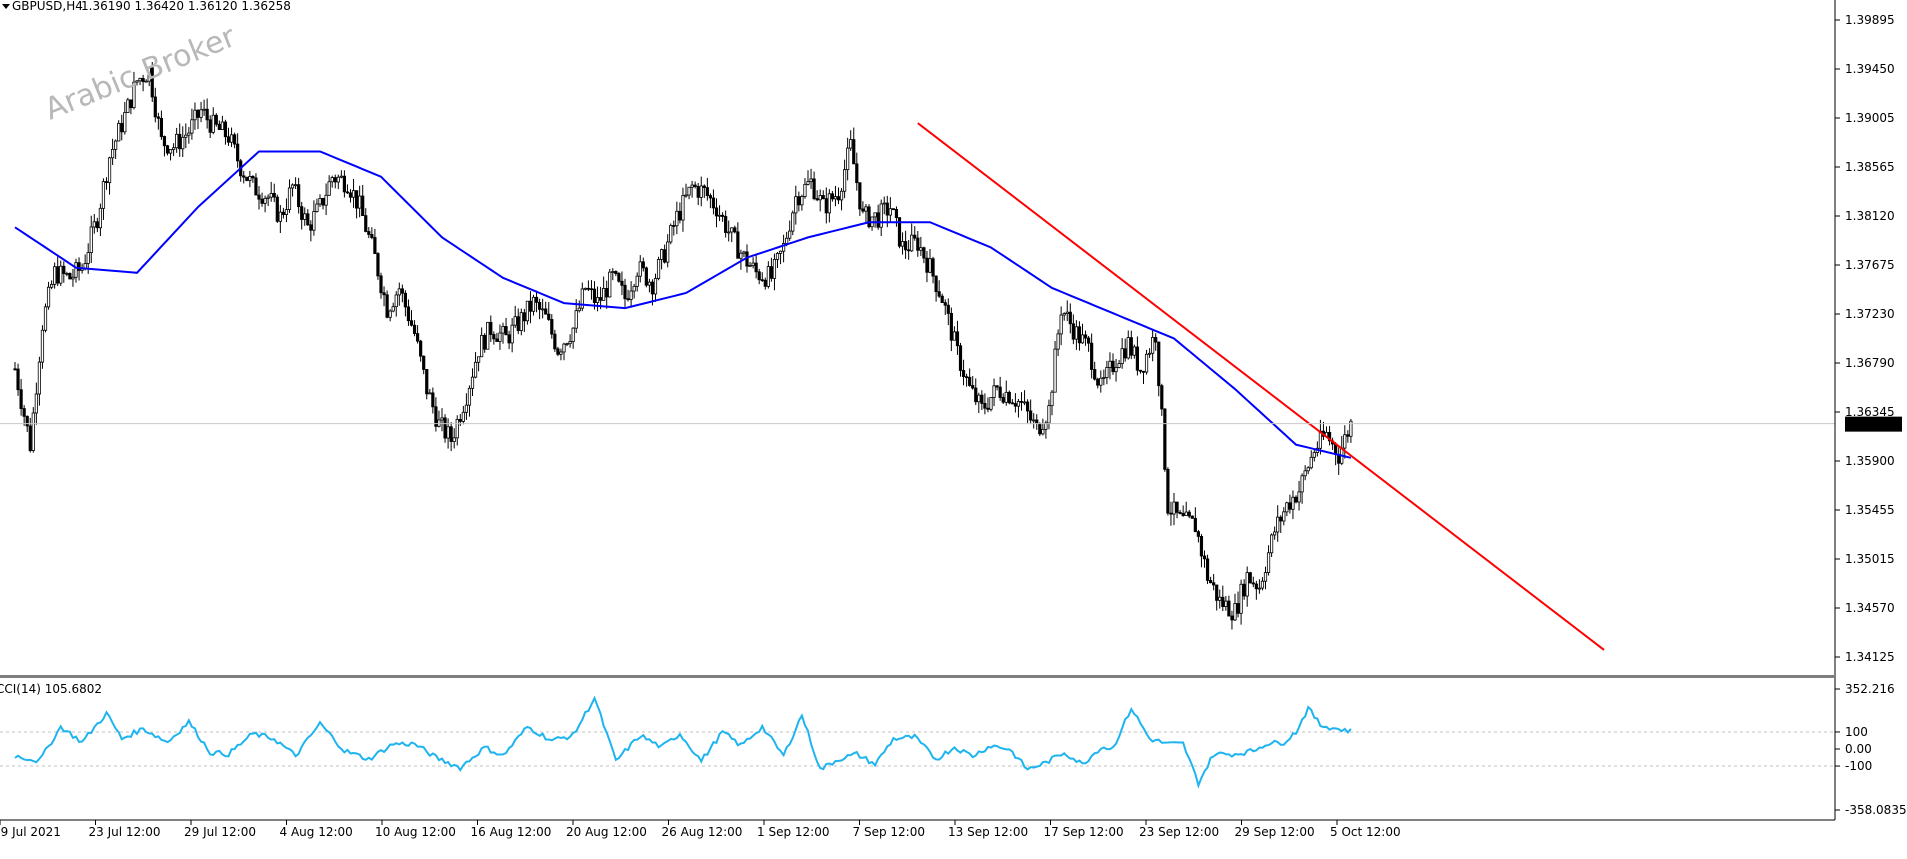 The width and height of the screenshot is (1907, 859). What do you see at coordinates (186, 6) in the screenshot?
I see `ohlc-values: 1.36190 1.36420 1.36120 1.36258` at bounding box center [186, 6].